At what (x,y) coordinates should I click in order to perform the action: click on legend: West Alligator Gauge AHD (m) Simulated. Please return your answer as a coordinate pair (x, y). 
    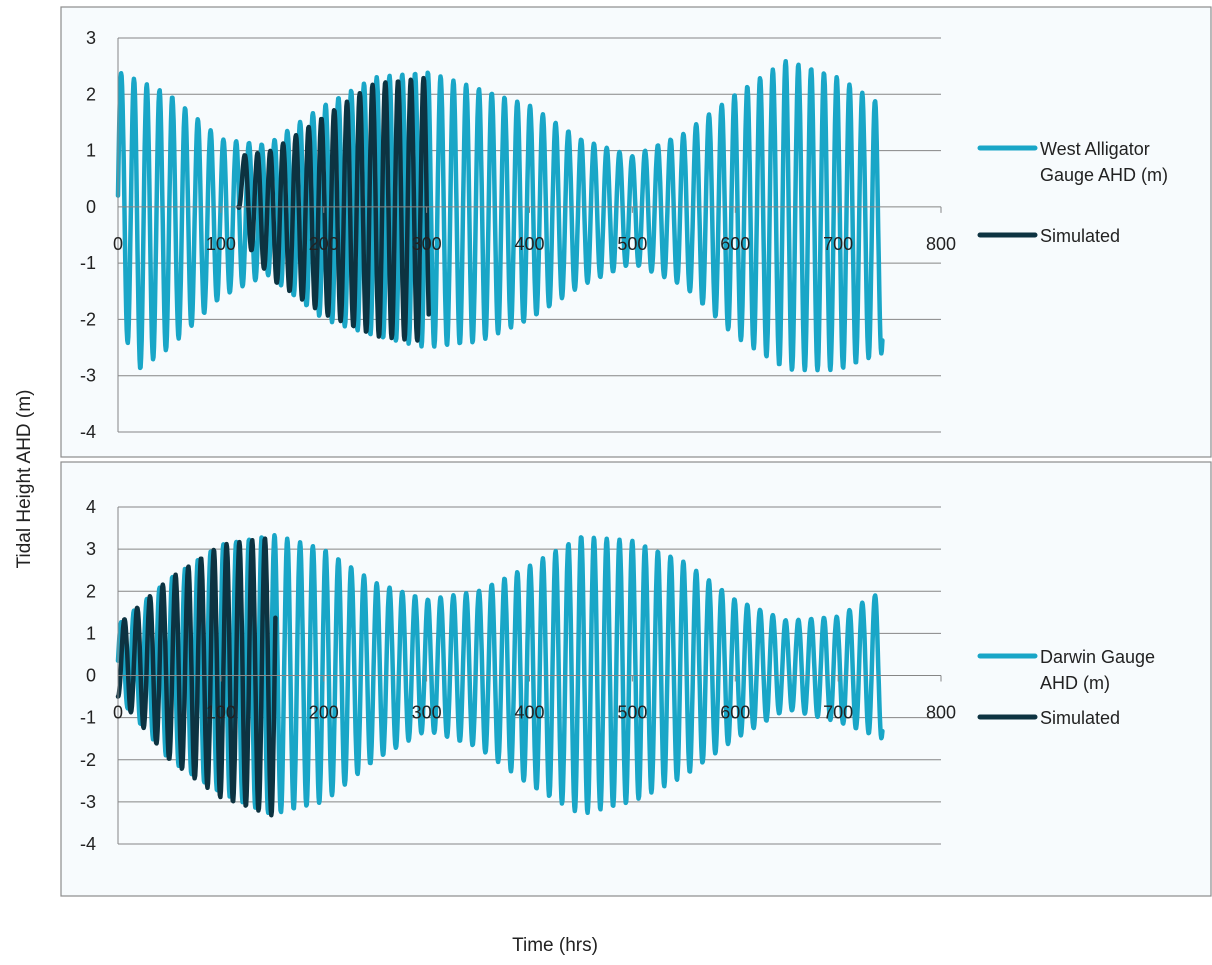
    Looking at the image, I should click on (1072, 192).